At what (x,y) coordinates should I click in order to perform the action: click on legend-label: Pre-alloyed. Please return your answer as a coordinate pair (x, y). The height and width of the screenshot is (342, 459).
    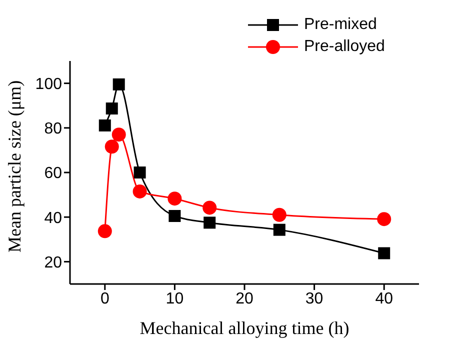
    Looking at the image, I should click on (344, 47).